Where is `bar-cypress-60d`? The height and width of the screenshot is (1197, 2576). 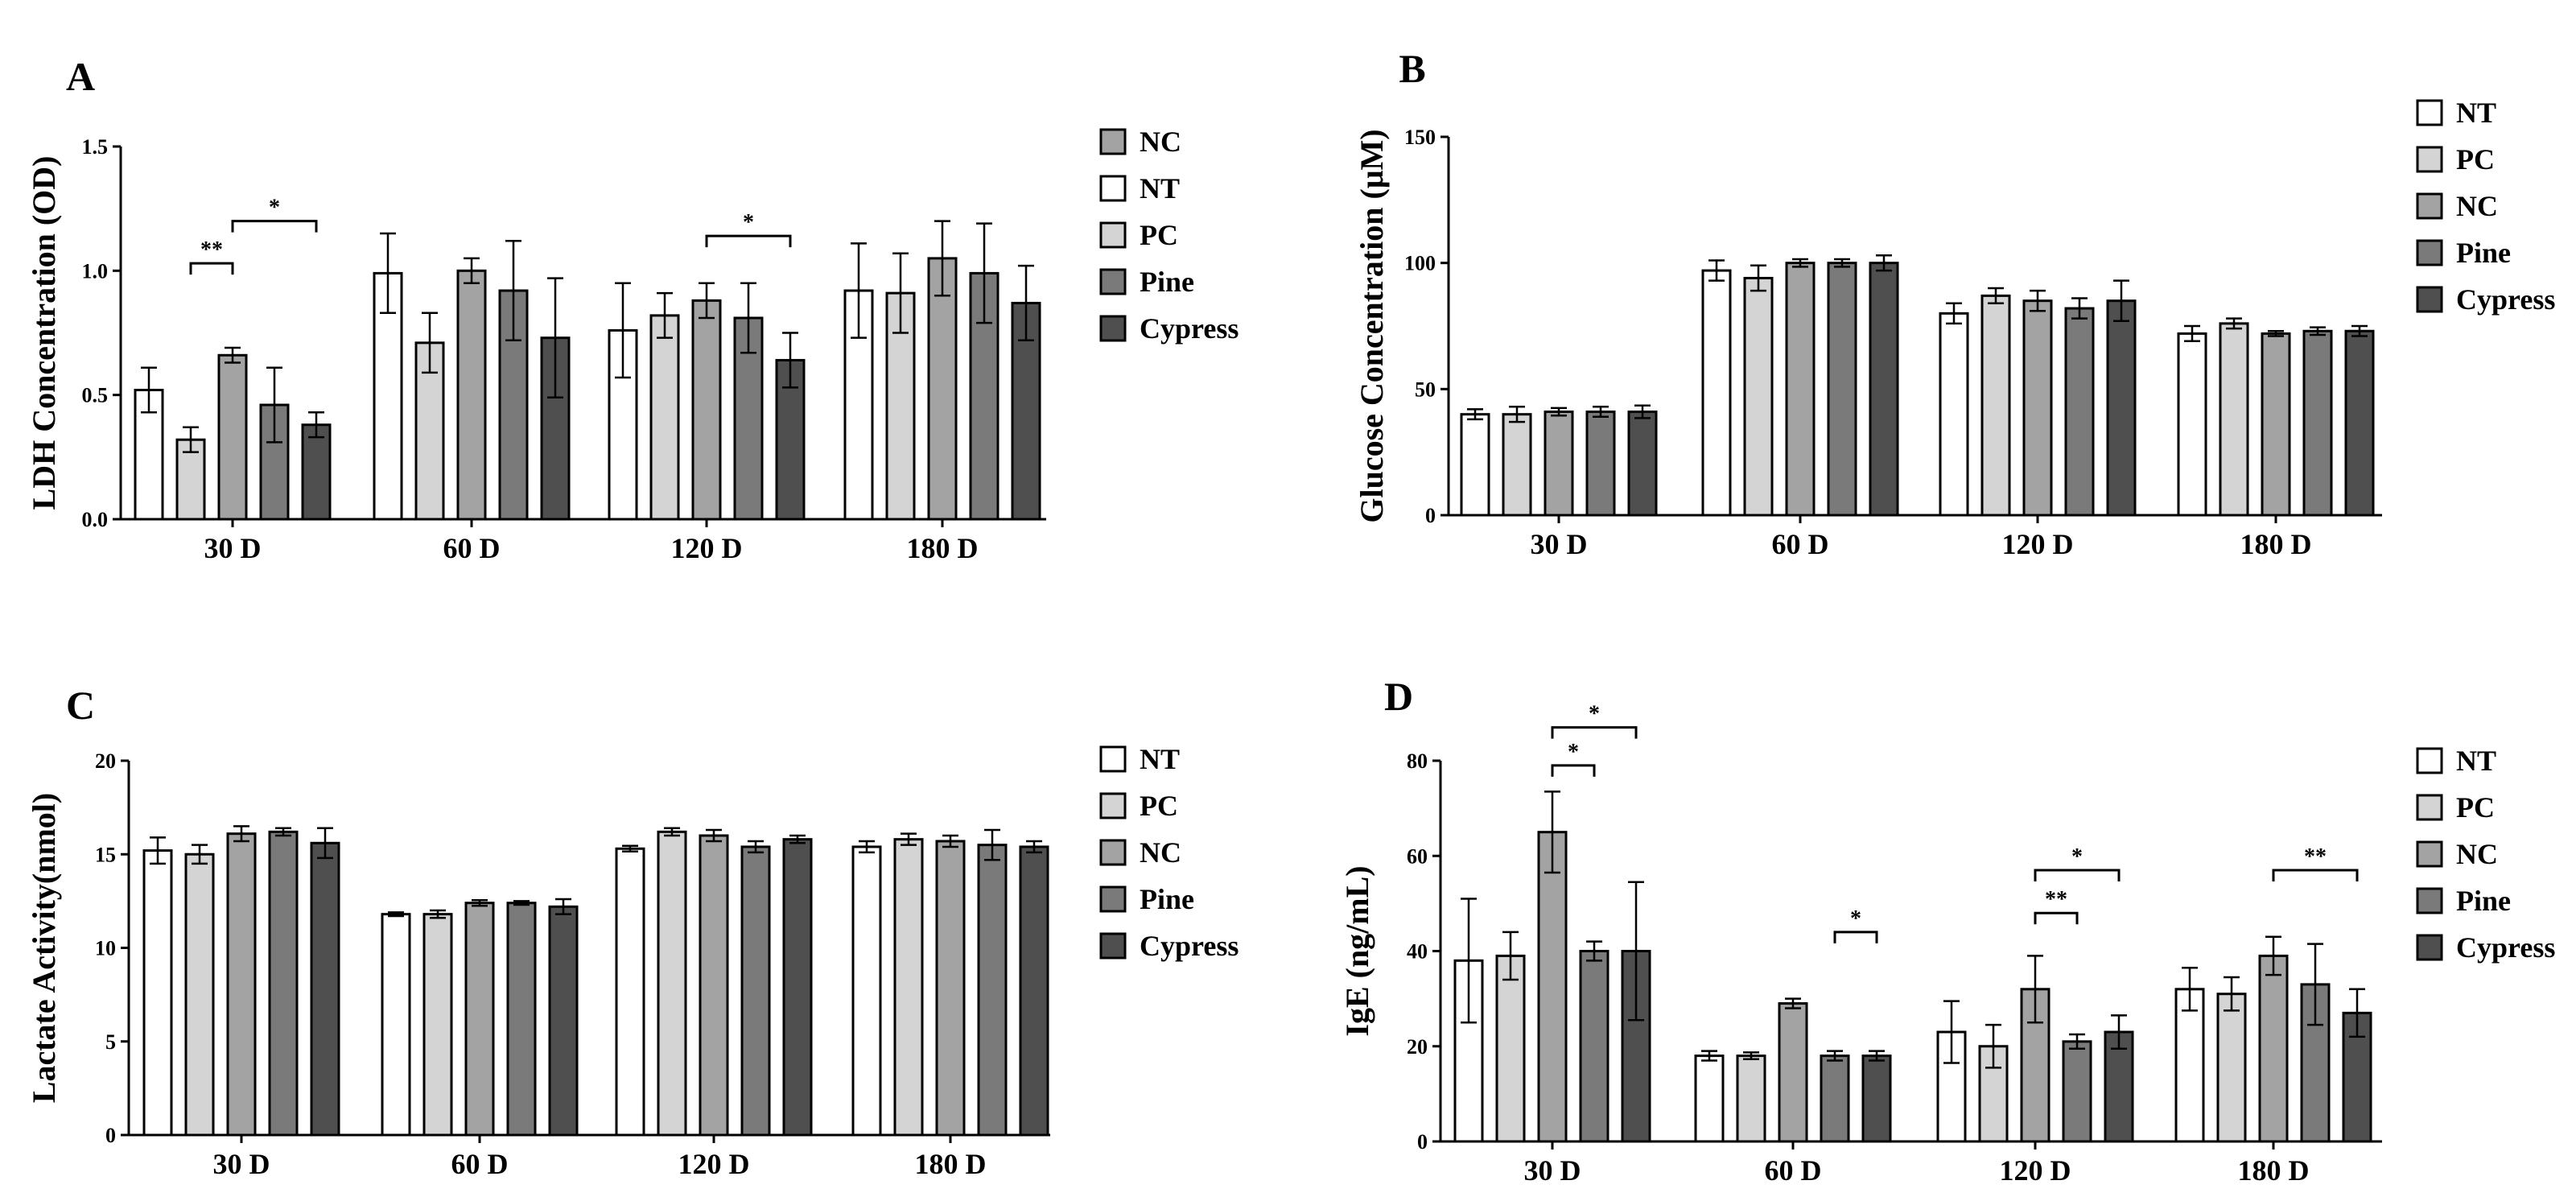
bar-cypress-60d is located at coordinates (1876, 1099).